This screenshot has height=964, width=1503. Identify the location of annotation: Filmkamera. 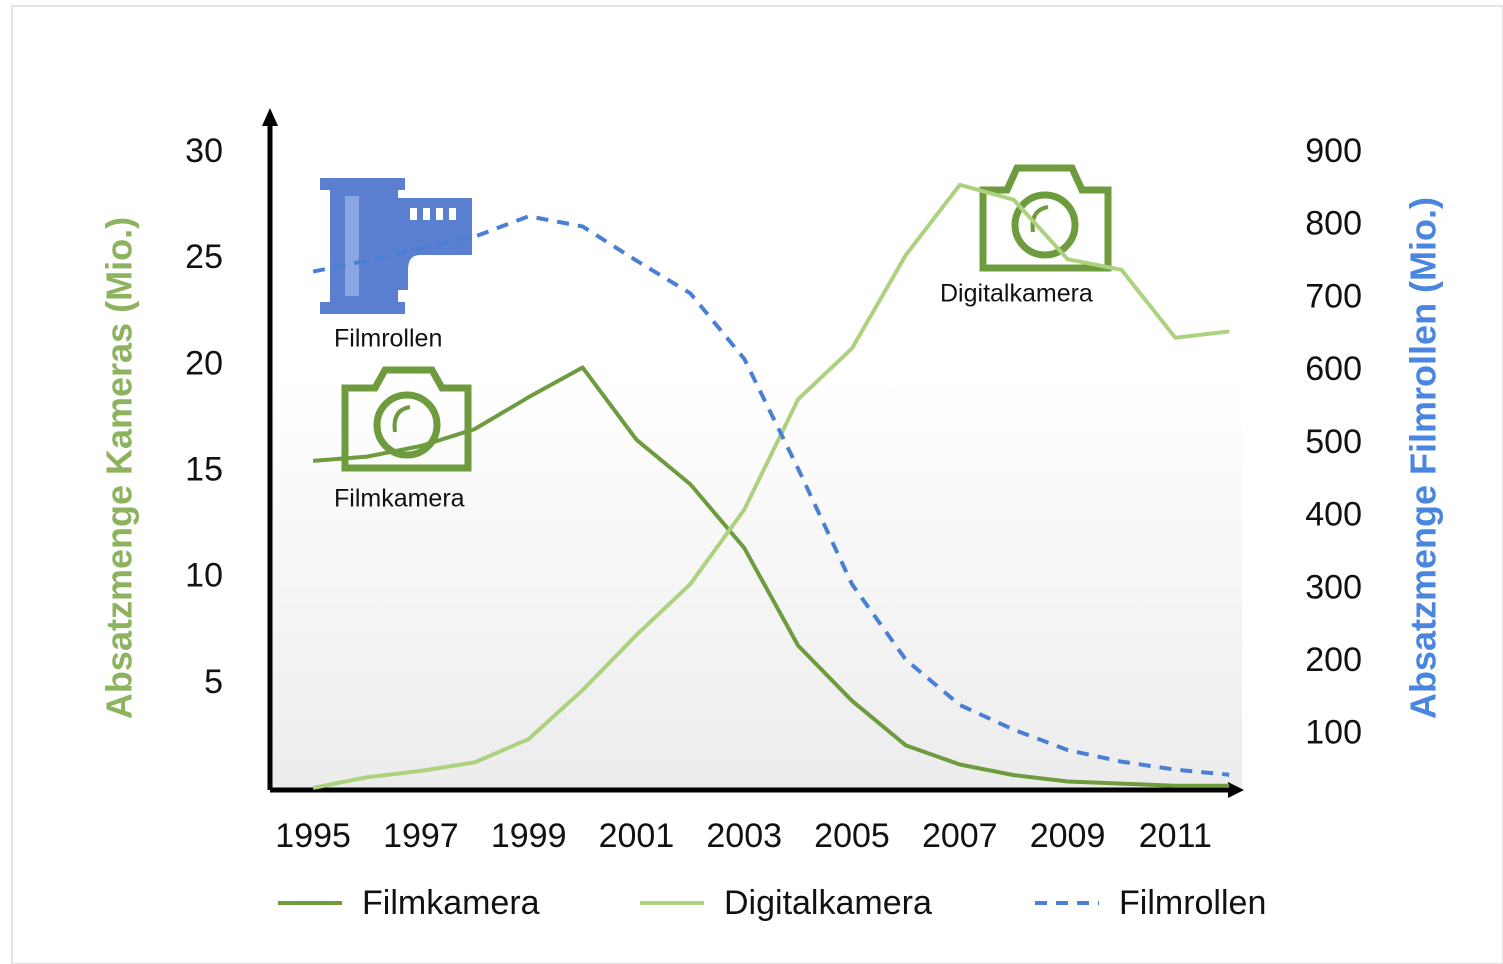
(399, 499).